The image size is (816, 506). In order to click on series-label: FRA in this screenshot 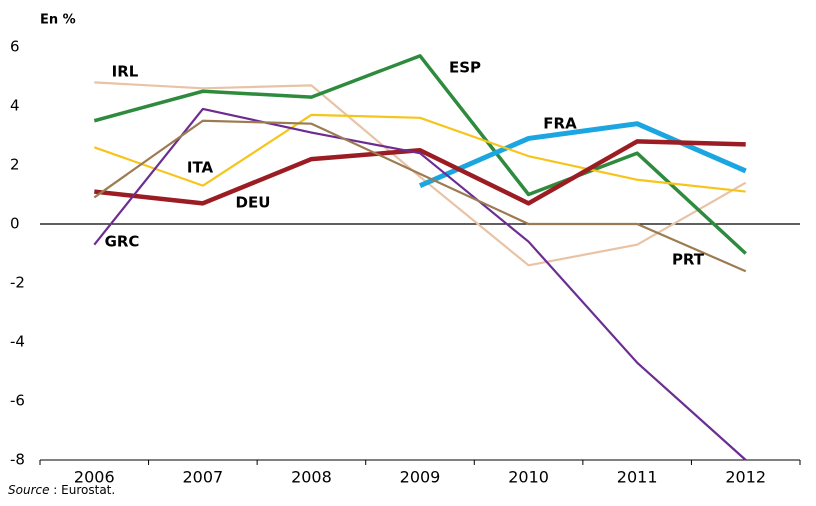, I will do `click(560, 124)`.